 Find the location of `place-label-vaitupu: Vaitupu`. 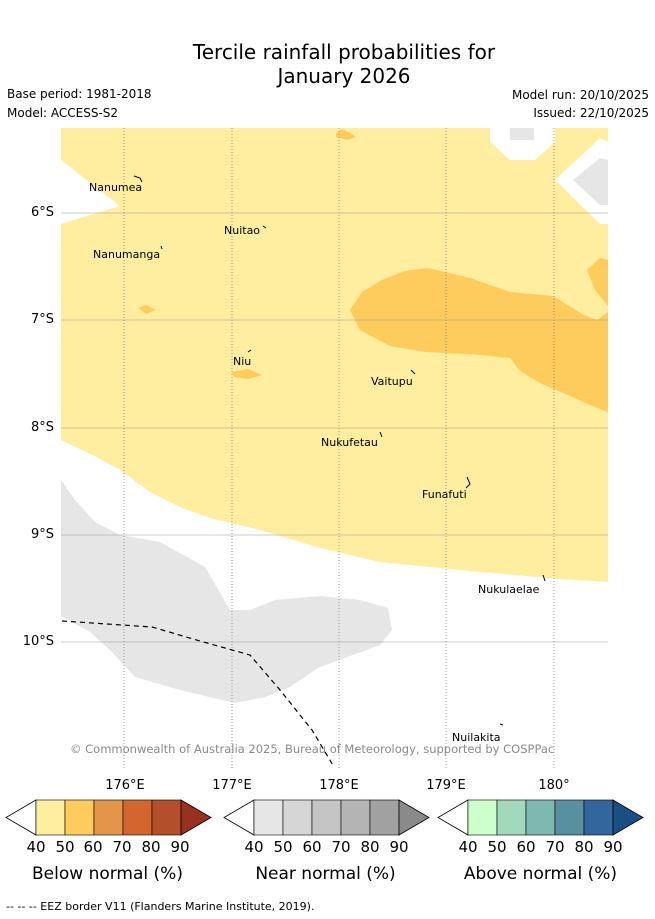

place-label-vaitupu: Vaitupu is located at coordinates (392, 381).